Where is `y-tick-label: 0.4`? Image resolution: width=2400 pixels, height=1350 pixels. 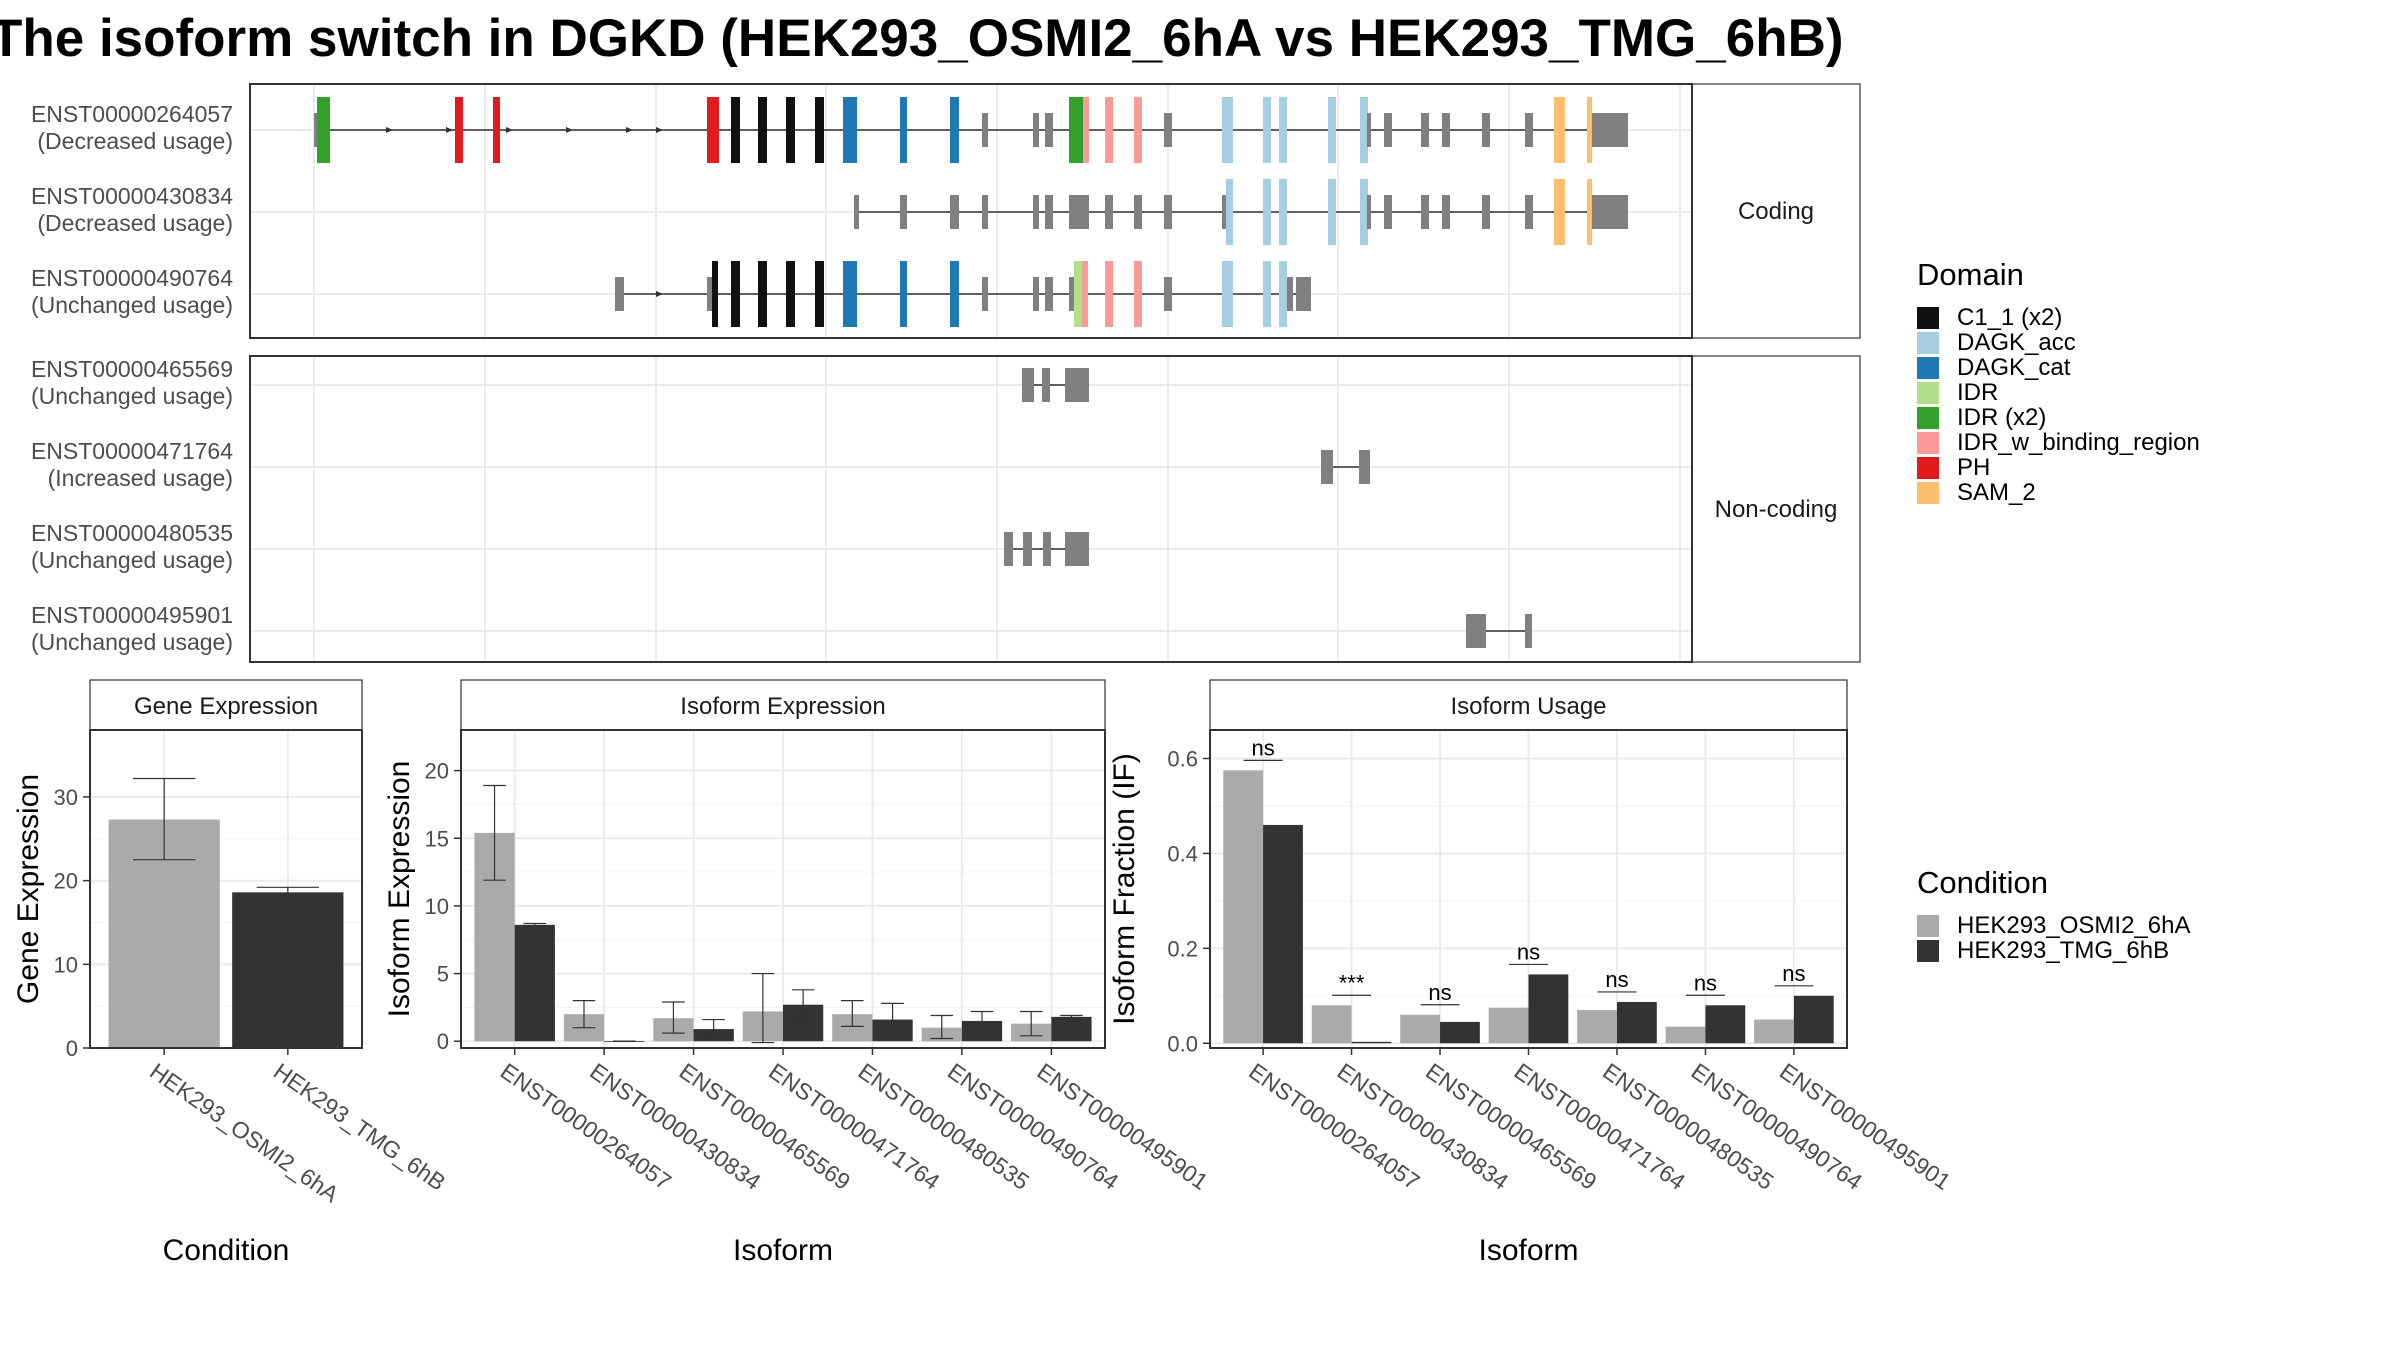 y-tick-label: 0.4 is located at coordinates (1182, 853).